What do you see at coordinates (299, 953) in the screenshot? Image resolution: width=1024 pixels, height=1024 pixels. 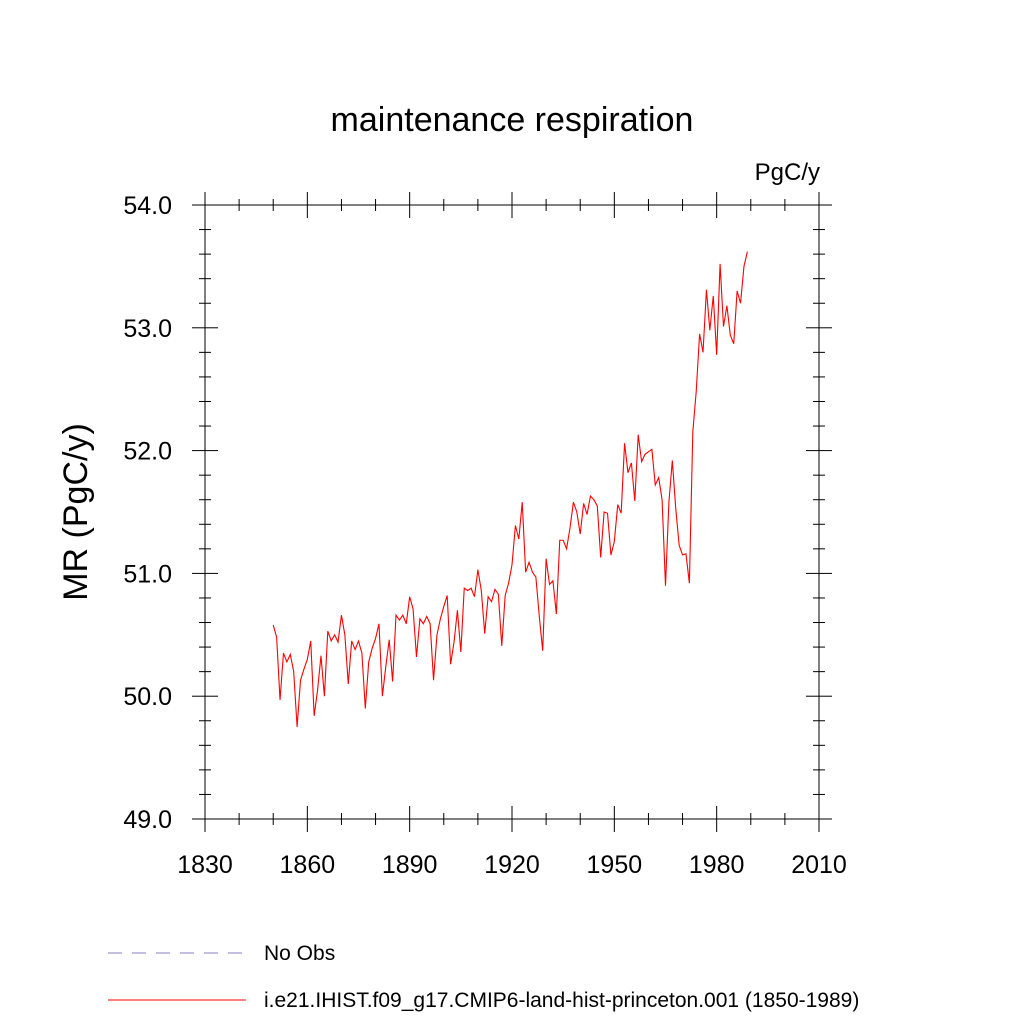 I see `legend-label: No Obs` at bounding box center [299, 953].